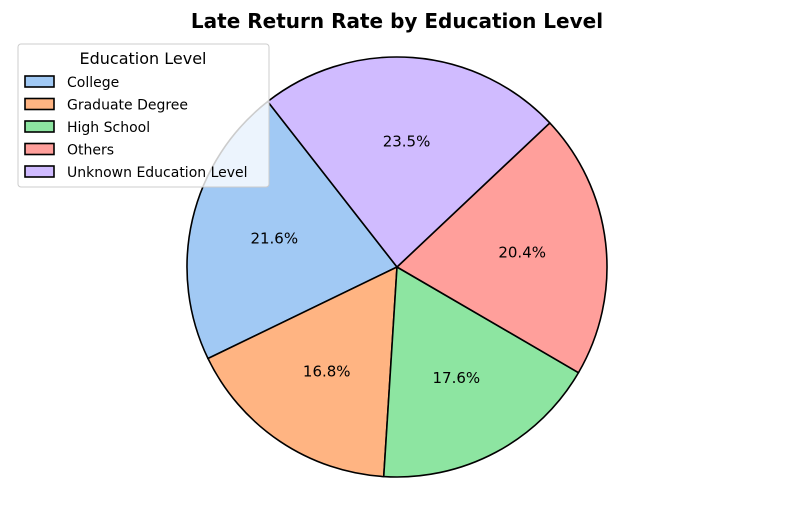 Image resolution: width=794 pixels, height=508 pixels. I want to click on pie-slice-high-school, so click(481, 372).